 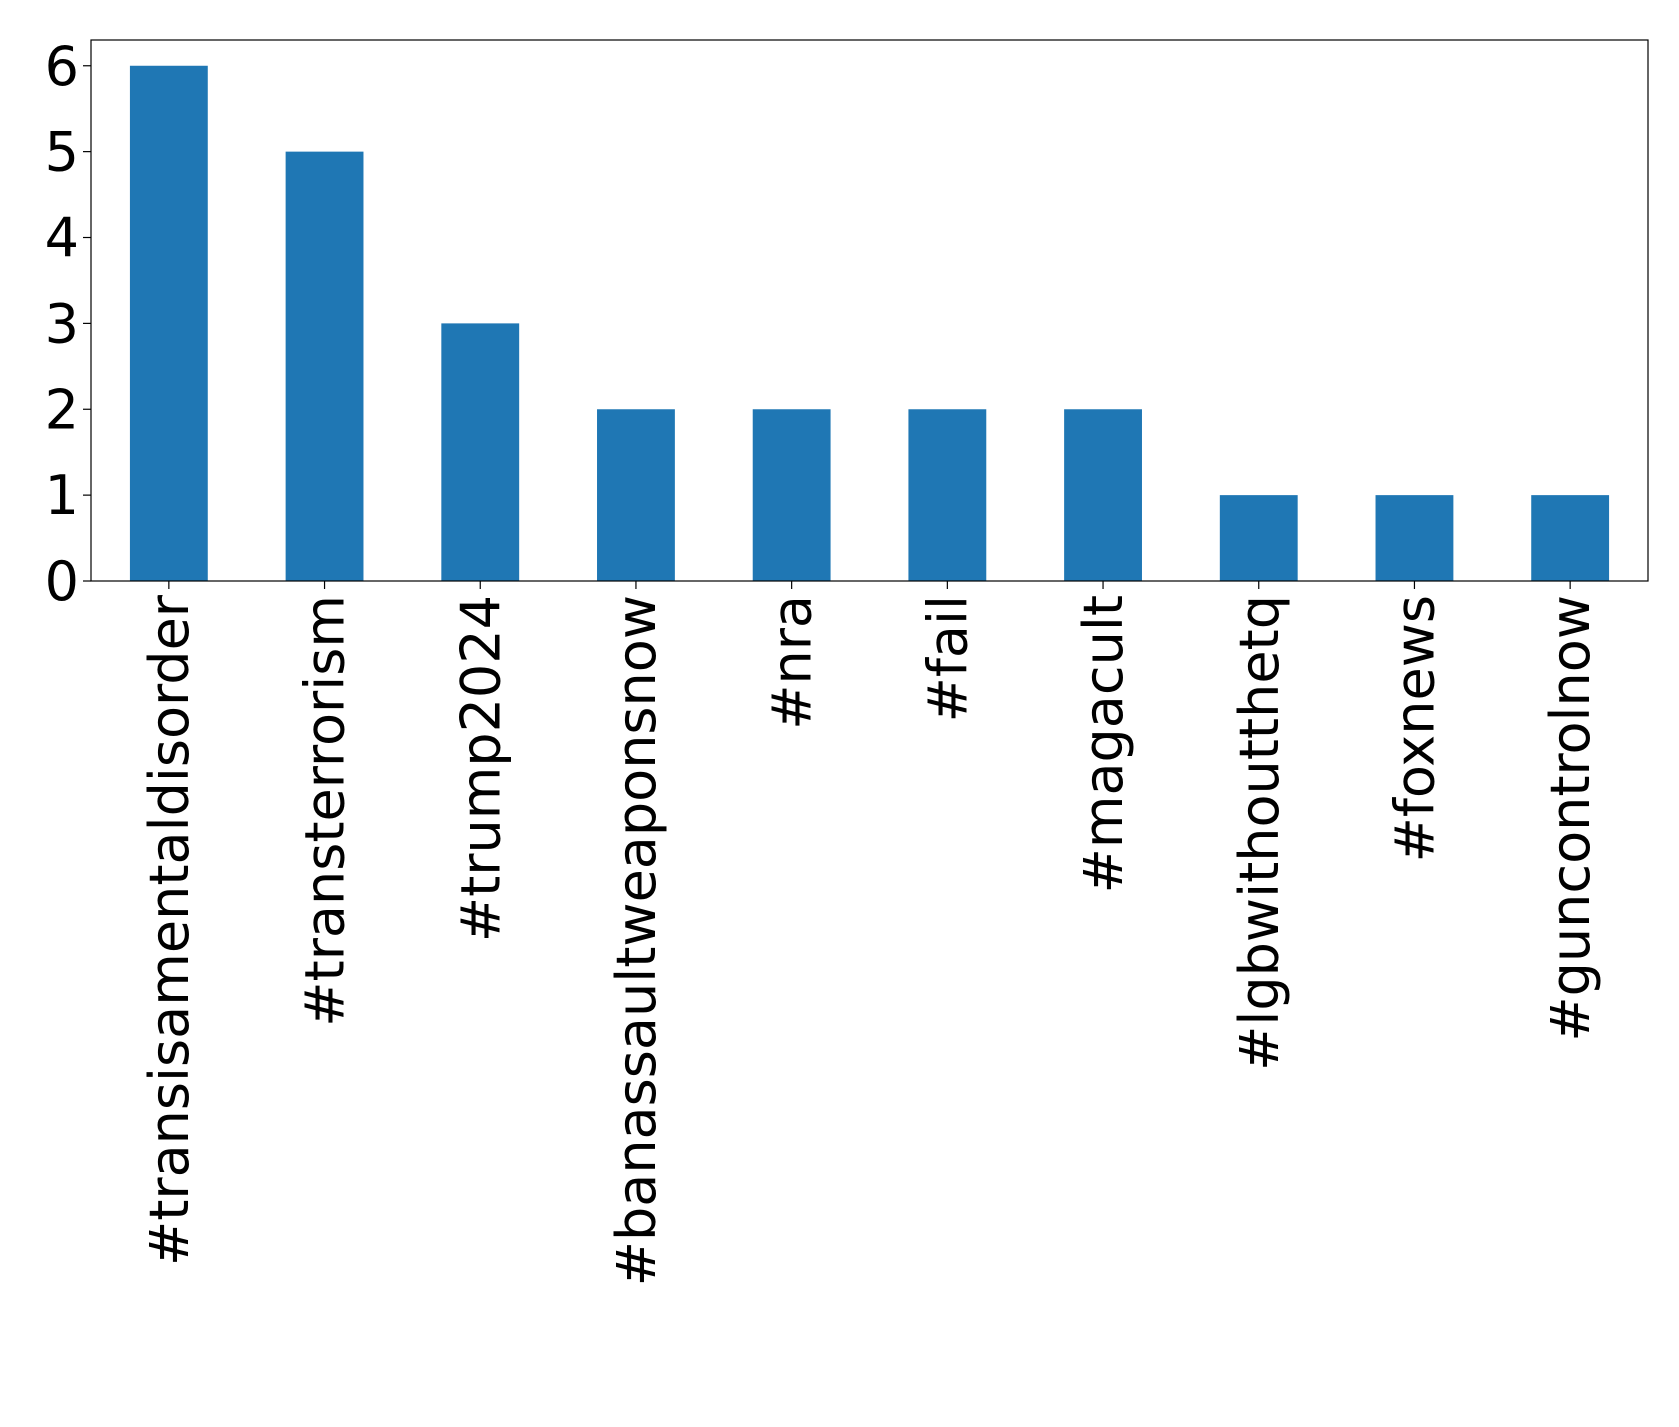 What do you see at coordinates (62, 409) in the screenshot?
I see `y-tick-label: 2` at bounding box center [62, 409].